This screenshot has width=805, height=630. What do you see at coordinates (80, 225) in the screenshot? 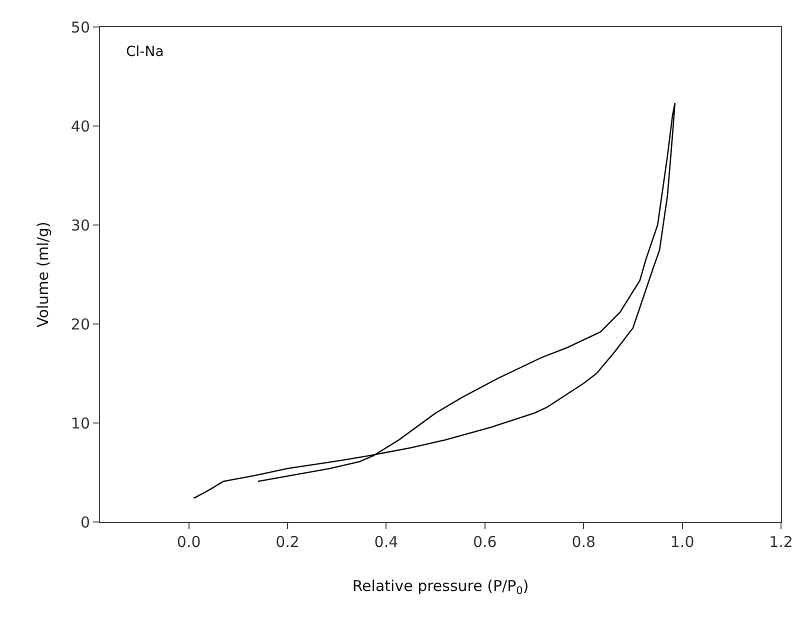
I see `y-tick-label: 30` at bounding box center [80, 225].